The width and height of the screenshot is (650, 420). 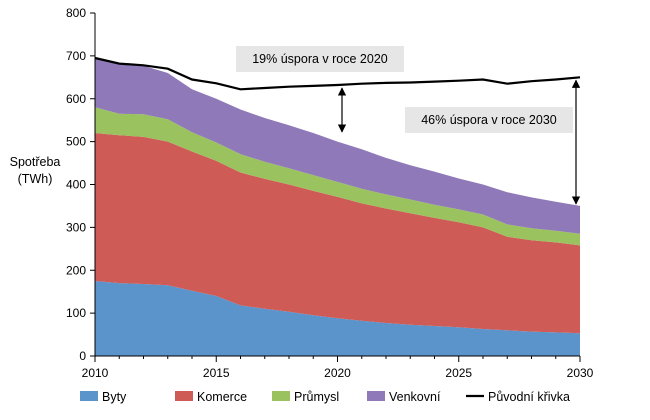 What do you see at coordinates (76, 227) in the screenshot?
I see `y-tick-label: 300` at bounding box center [76, 227].